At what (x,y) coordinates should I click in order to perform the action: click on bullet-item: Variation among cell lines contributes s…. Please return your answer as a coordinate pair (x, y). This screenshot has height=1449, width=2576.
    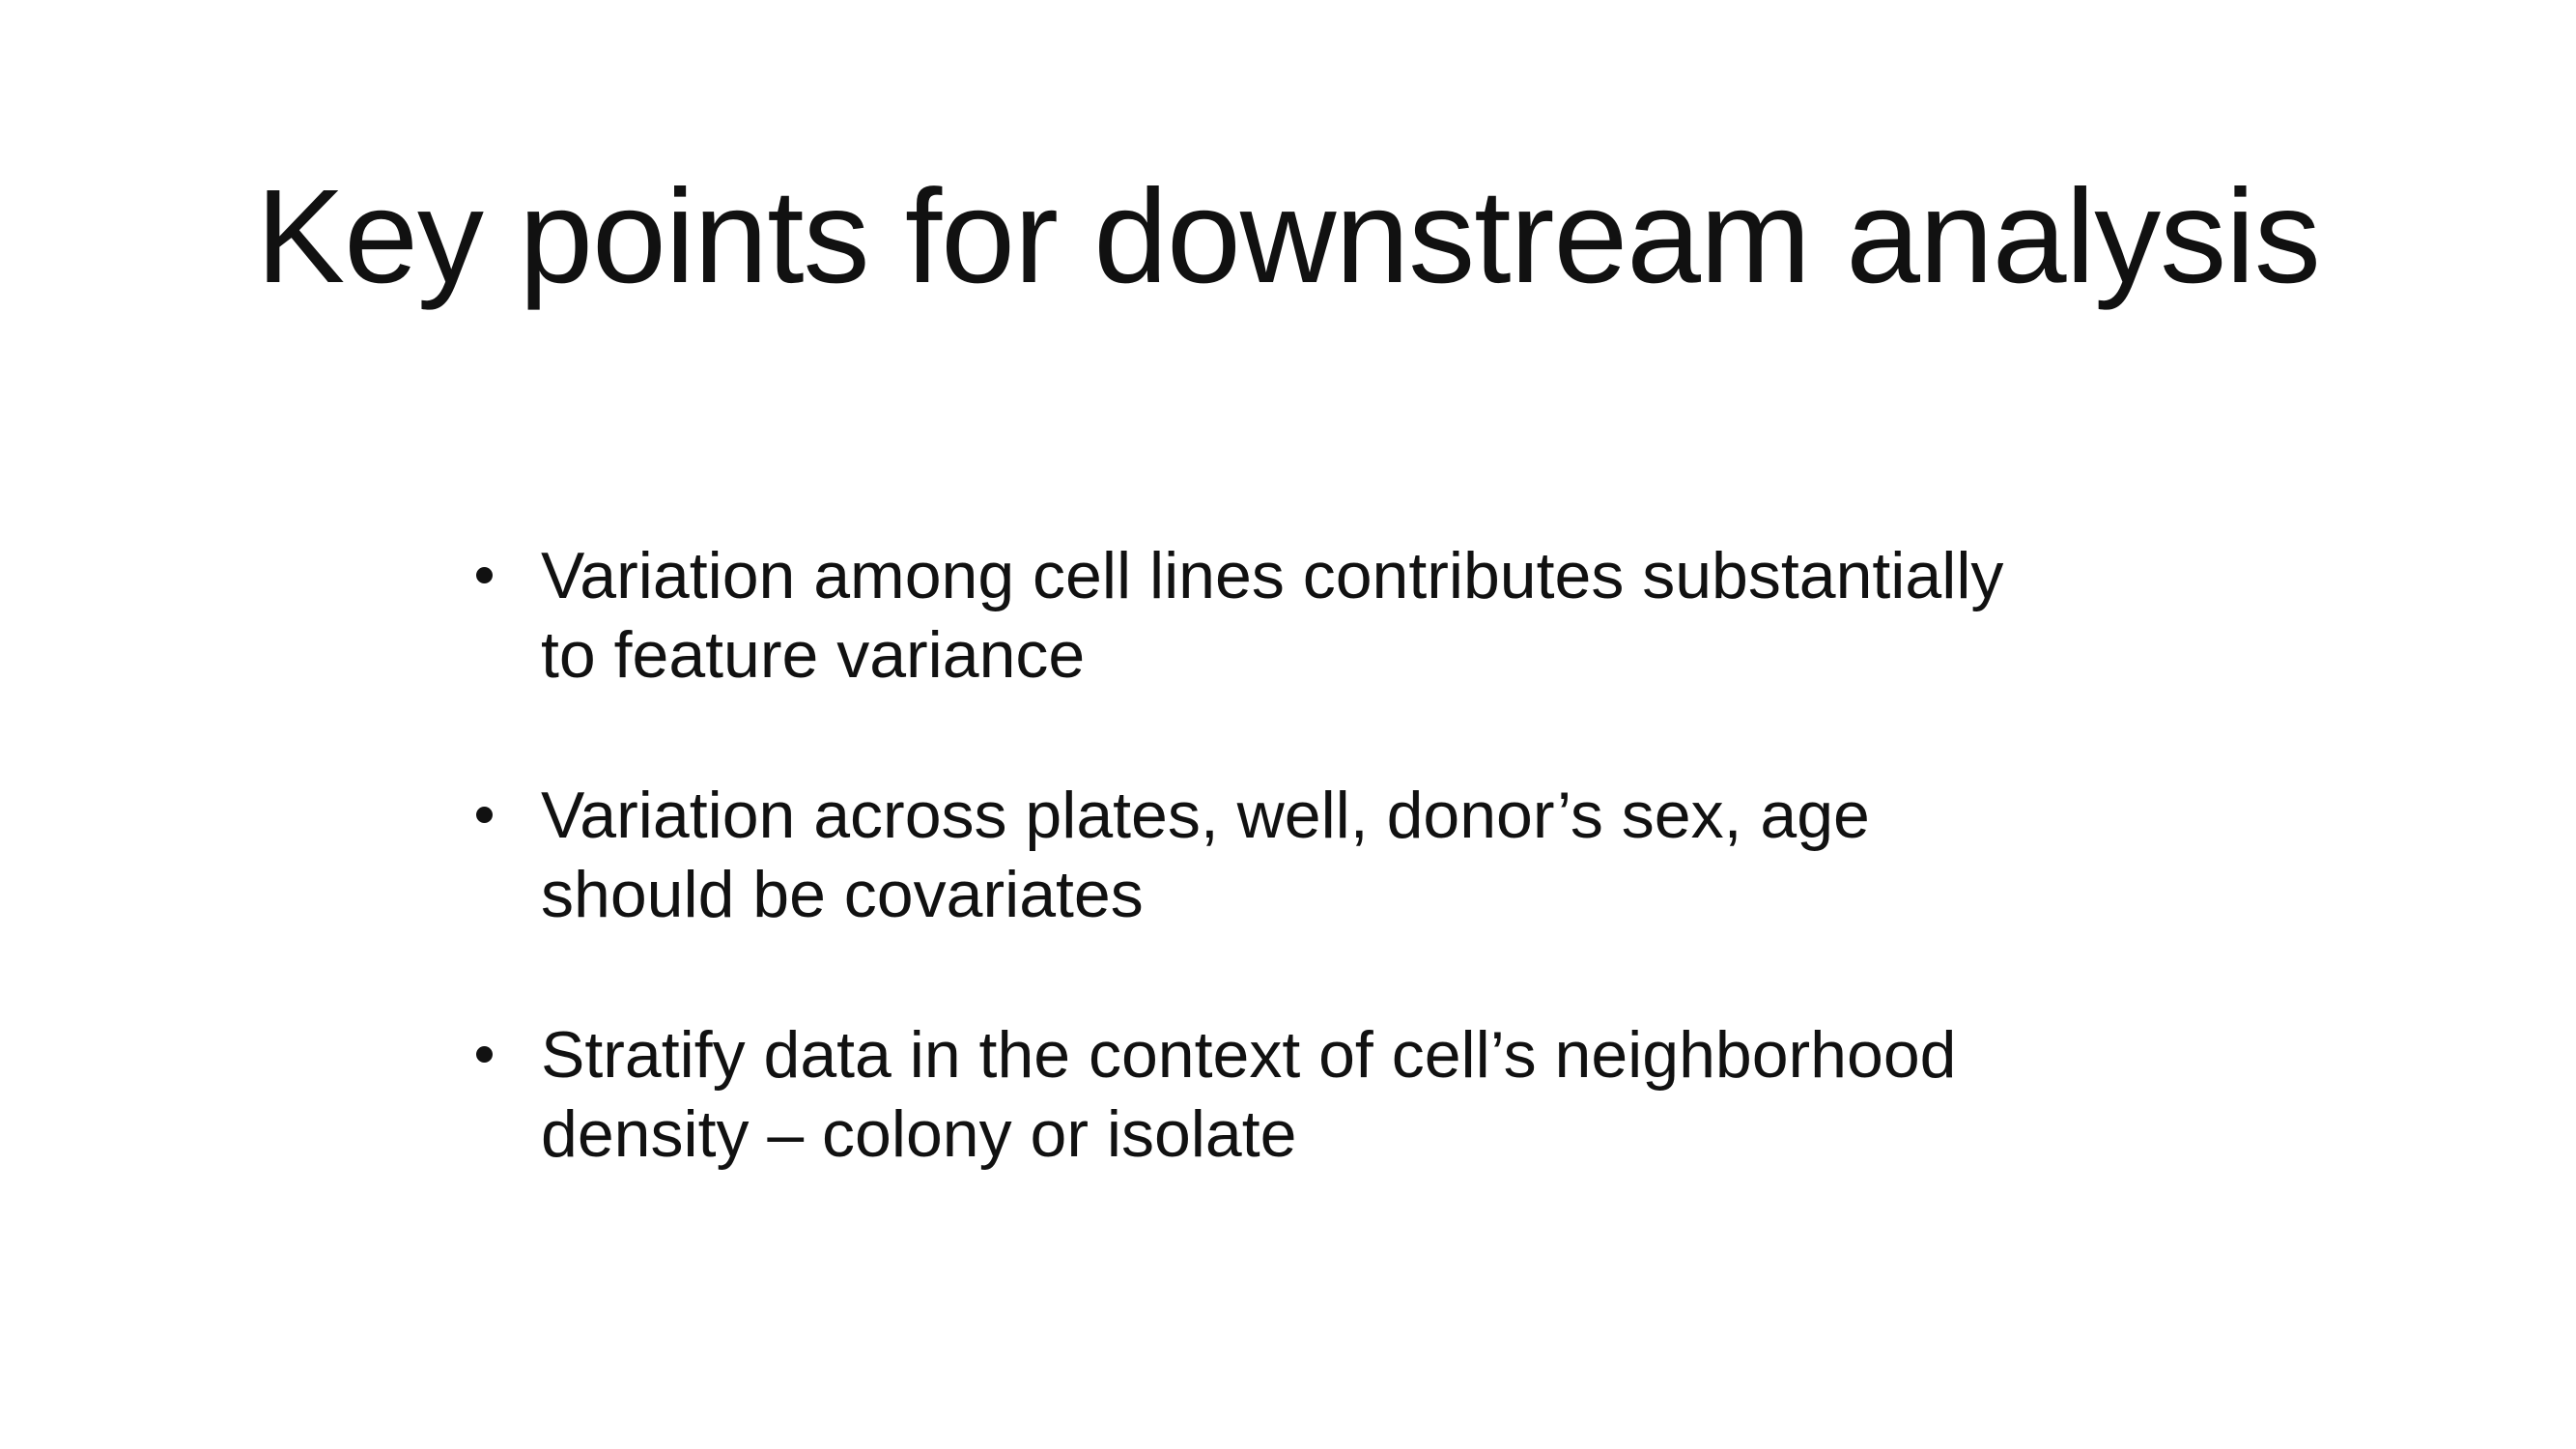
    Looking at the image, I should click on (1342, 615).